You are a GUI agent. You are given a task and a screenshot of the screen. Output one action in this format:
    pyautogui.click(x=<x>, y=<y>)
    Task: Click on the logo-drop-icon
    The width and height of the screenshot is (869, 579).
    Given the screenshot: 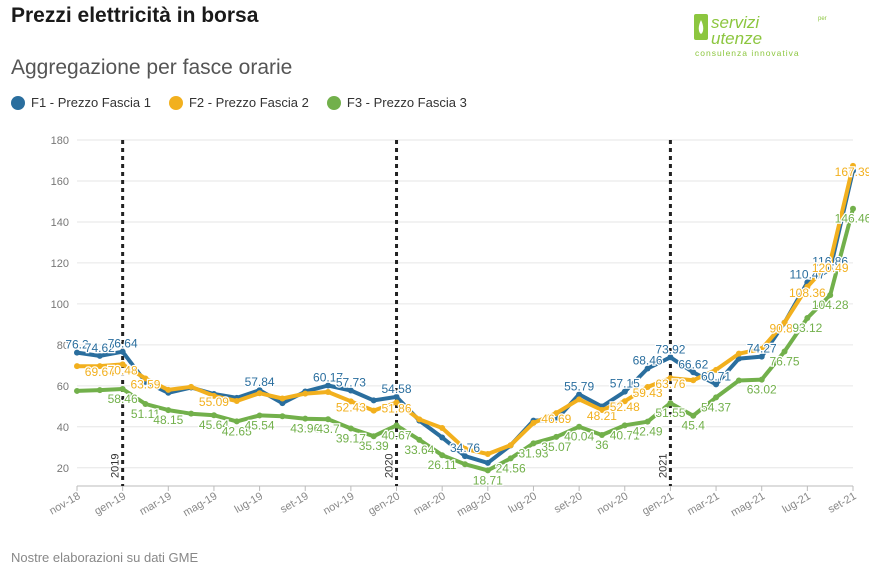 What is the action you would take?
    pyautogui.click(x=701, y=27)
    